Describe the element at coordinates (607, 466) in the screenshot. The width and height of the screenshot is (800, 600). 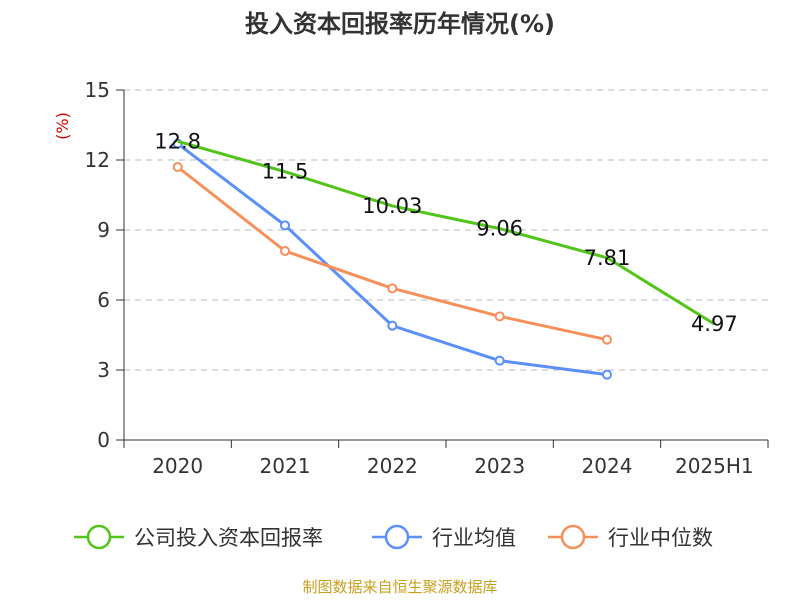
I see `x-tick-label: 2024` at that location.